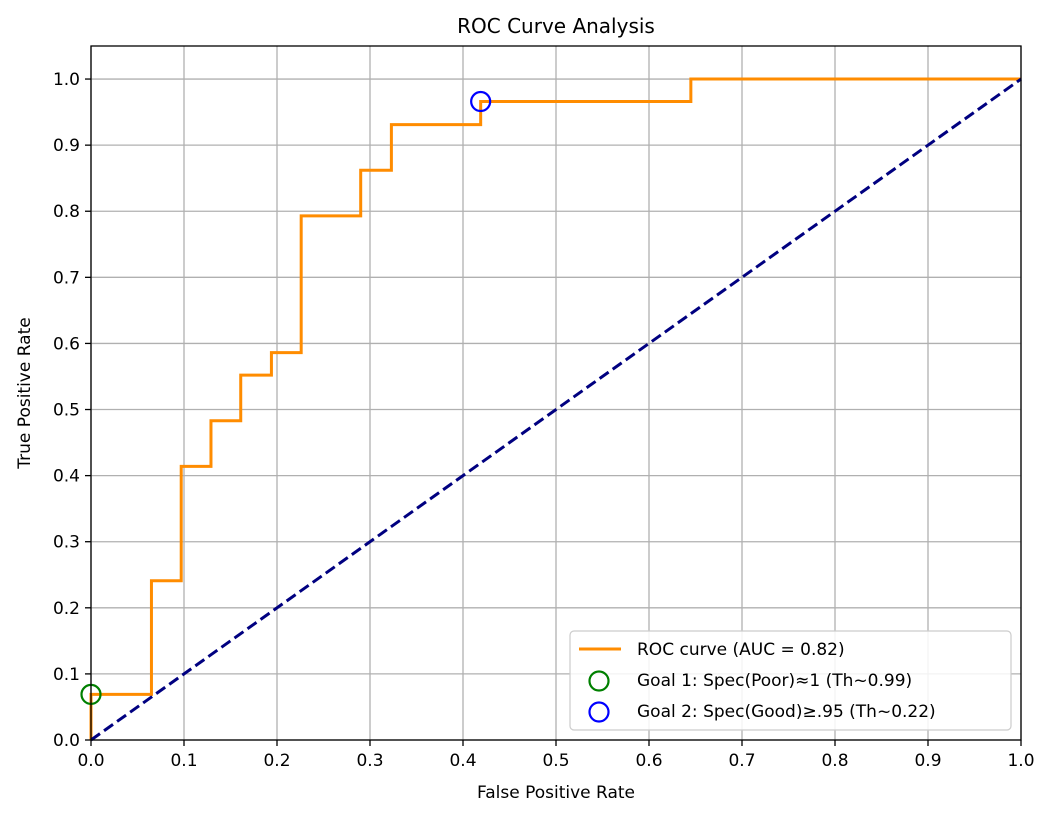  What do you see at coordinates (556, 793) in the screenshot?
I see `x-axis-title: False Positive Rate` at bounding box center [556, 793].